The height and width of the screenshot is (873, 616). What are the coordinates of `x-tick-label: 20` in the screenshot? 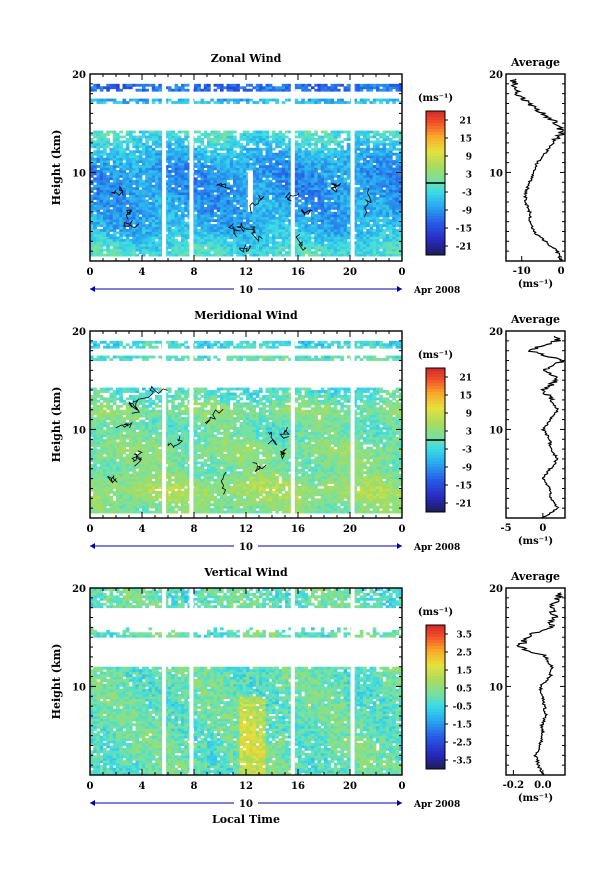 It's located at (350, 786).